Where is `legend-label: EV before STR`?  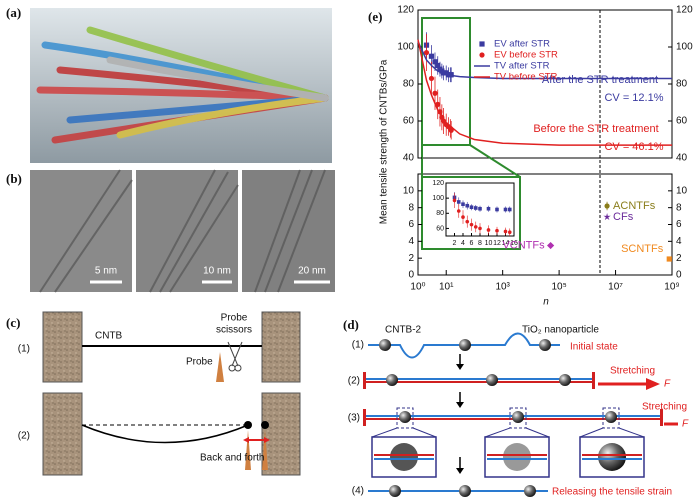 legend-label: EV before STR is located at coordinates (526, 55).